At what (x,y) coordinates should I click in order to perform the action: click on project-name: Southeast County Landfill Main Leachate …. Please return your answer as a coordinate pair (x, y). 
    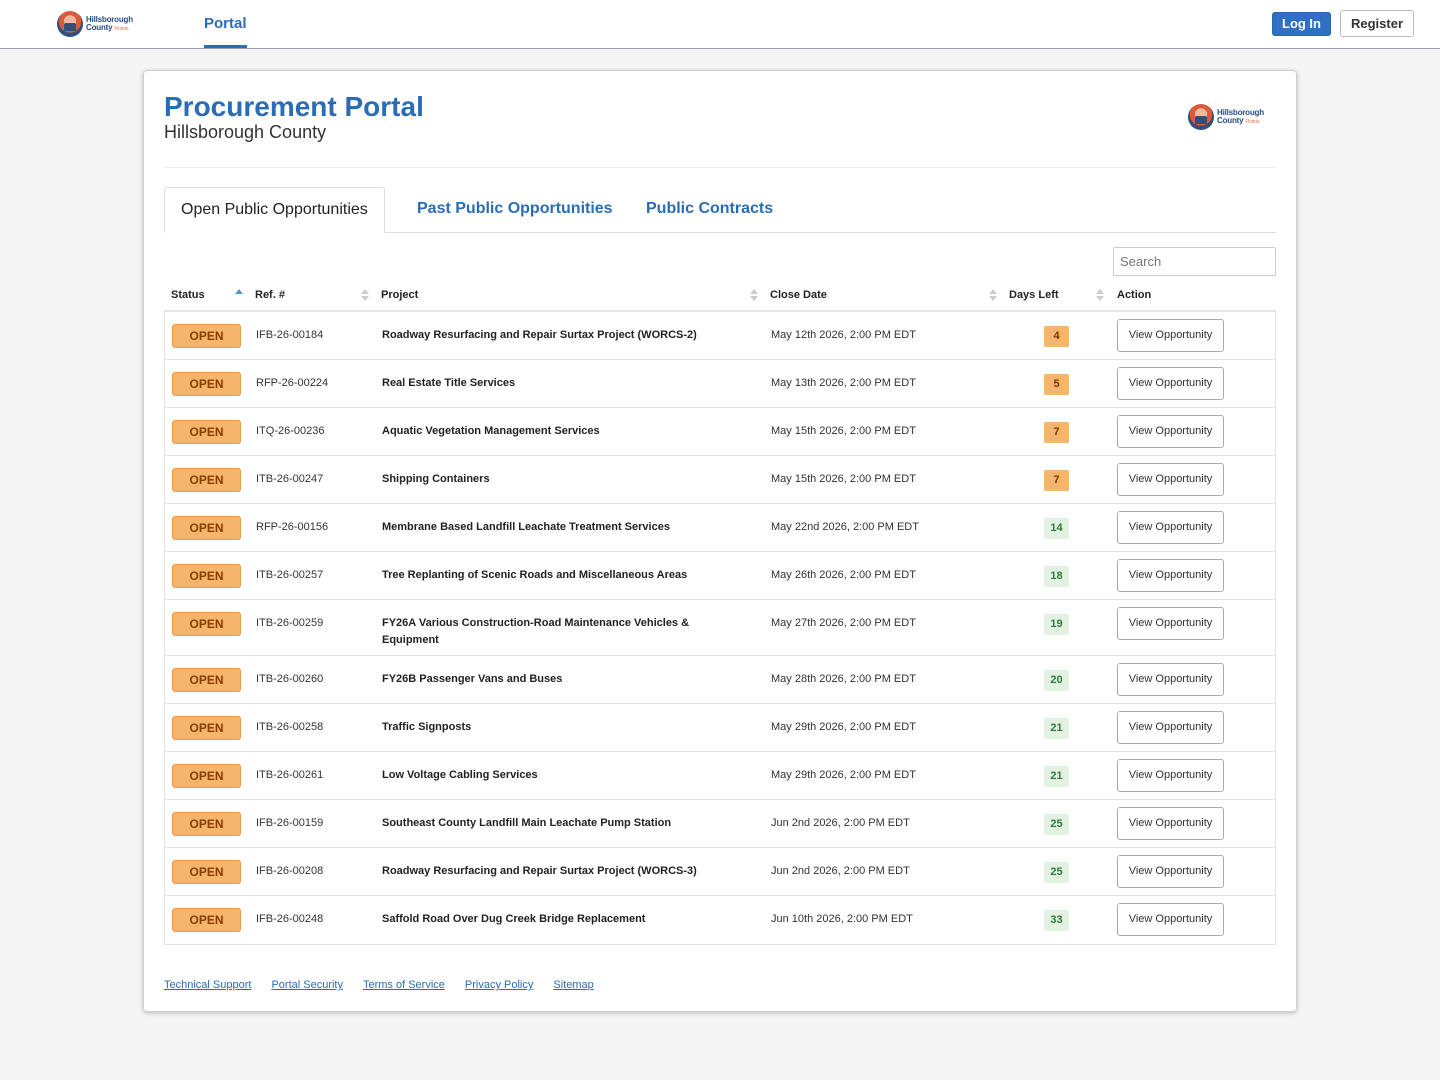
    Looking at the image, I should click on (527, 823).